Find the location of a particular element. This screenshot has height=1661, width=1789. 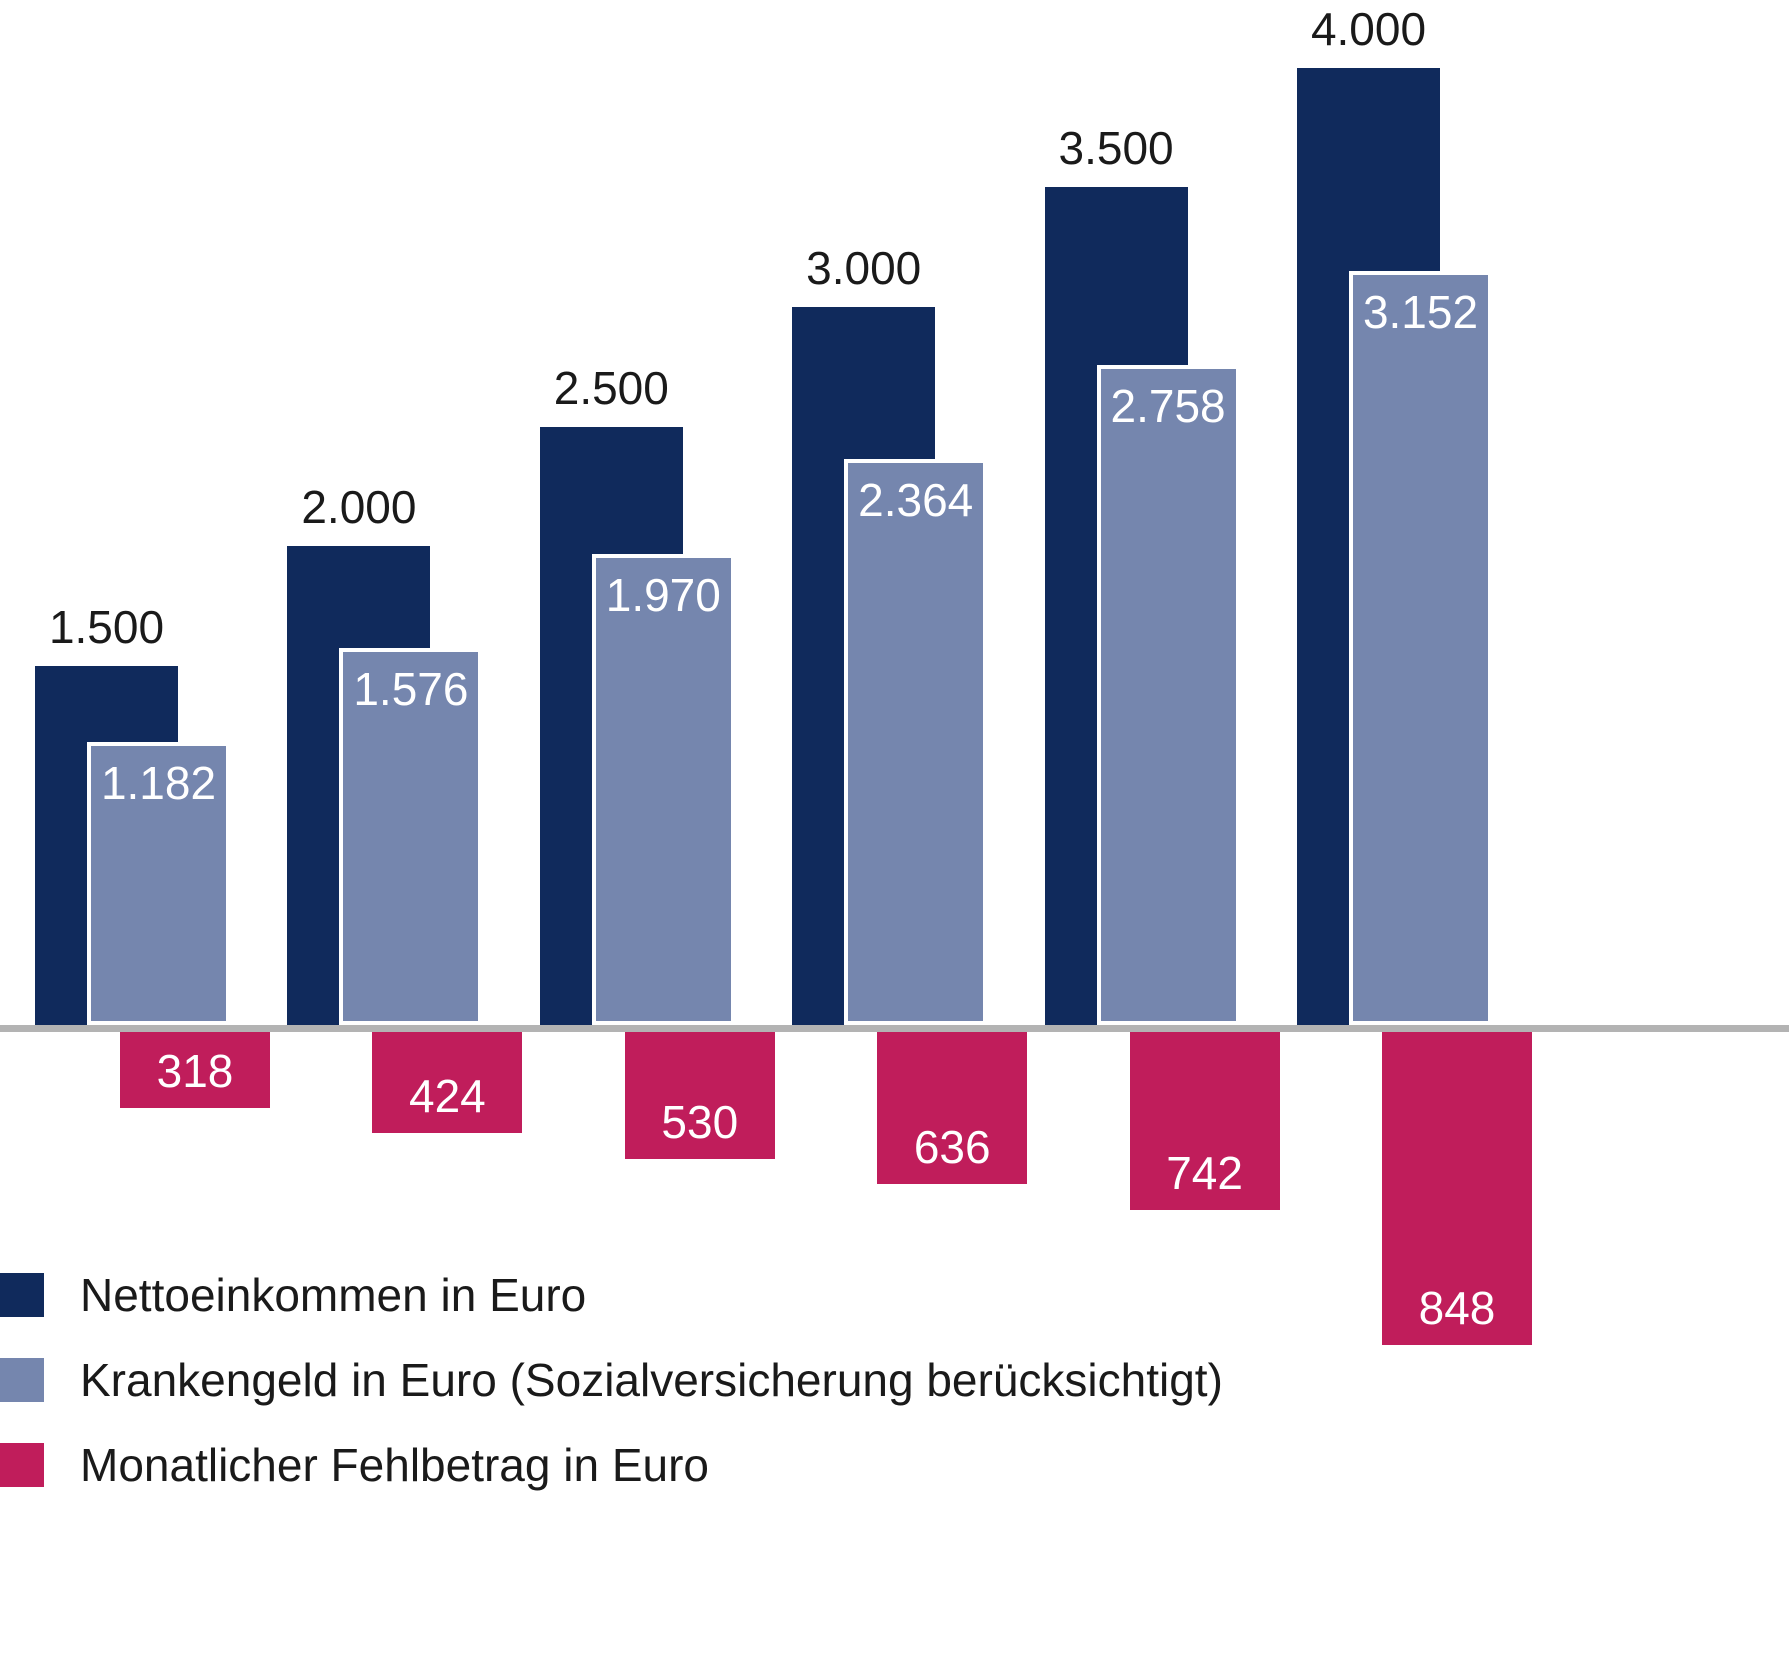

netto-value-label: 2.500 is located at coordinates (611, 388).